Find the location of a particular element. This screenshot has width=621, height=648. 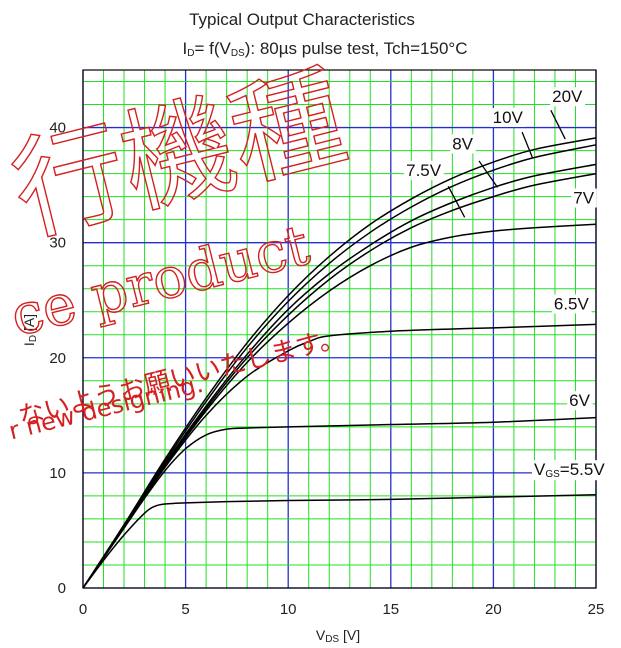

curve-label-7v-bg is located at coordinates (584, 198).